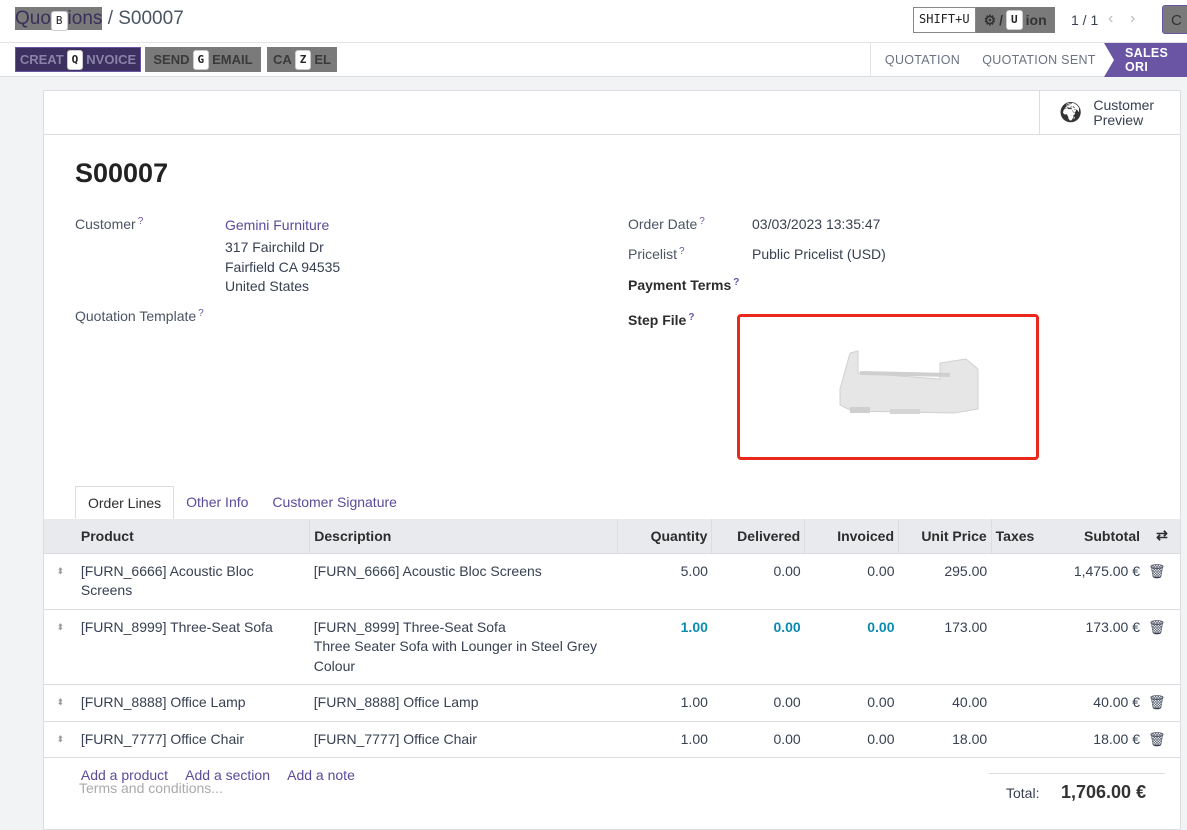 Image resolution: width=1187 pixels, height=830 pixels. Describe the element at coordinates (1001, 20) in the screenshot. I see `action-text: /` at that location.